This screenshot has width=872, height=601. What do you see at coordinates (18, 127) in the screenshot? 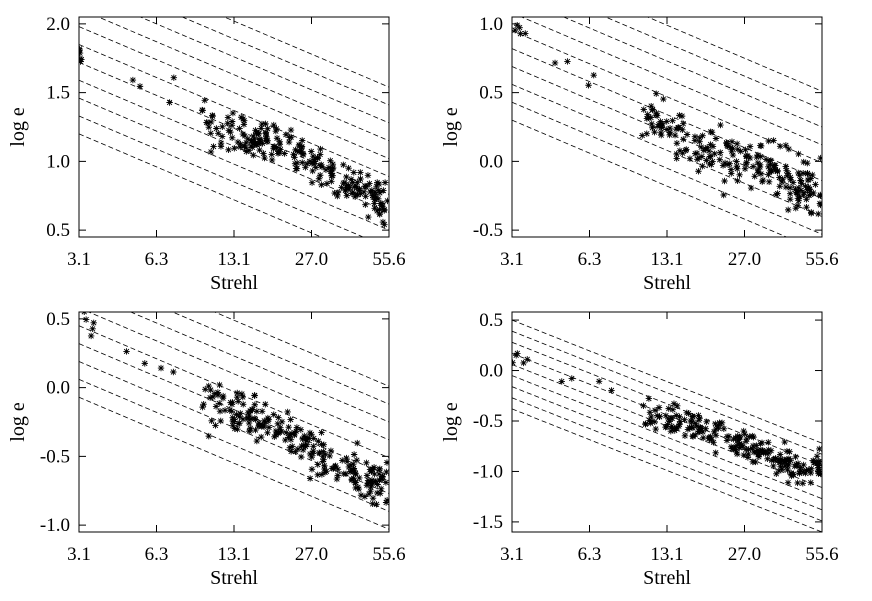
I see `y-axis-label: log e` at bounding box center [18, 127].